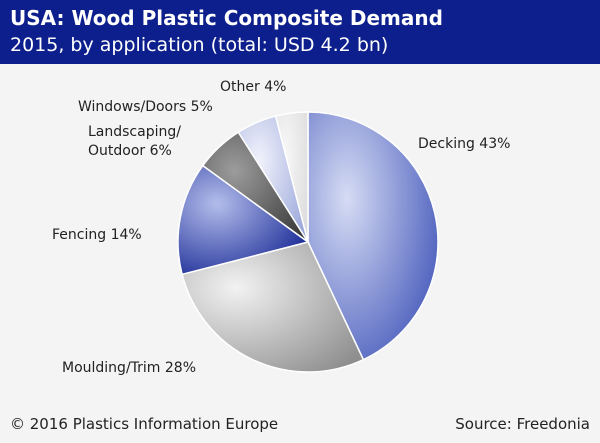 The image size is (600, 443). Describe the element at coordinates (134, 141) in the screenshot. I see `pie-label-landscaping-outdoor: Landscaping/Outdoor 6%` at that location.